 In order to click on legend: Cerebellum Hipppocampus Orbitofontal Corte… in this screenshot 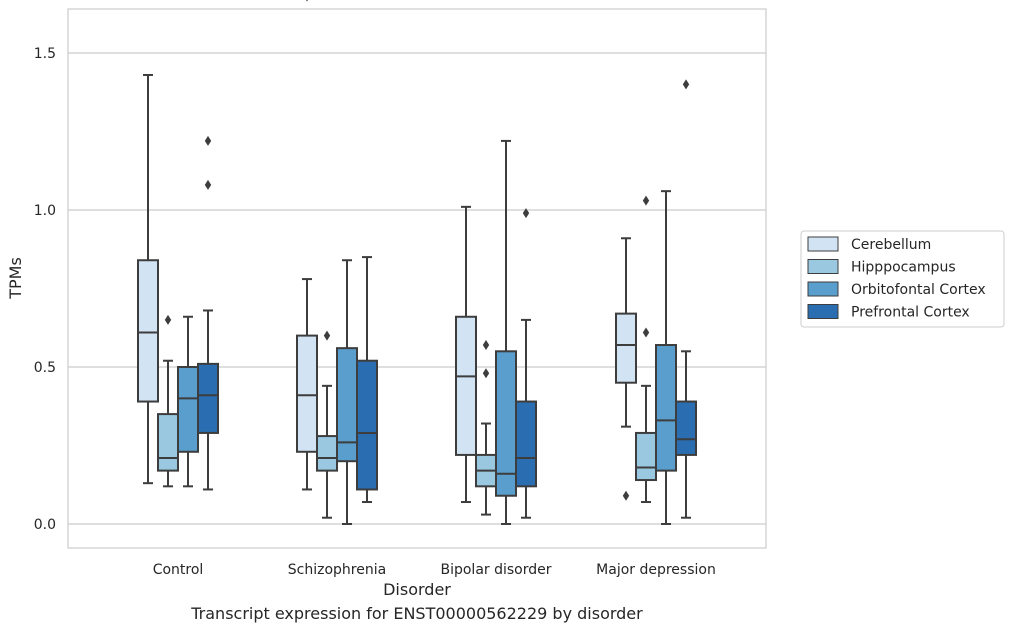, I will do `click(902, 279)`.